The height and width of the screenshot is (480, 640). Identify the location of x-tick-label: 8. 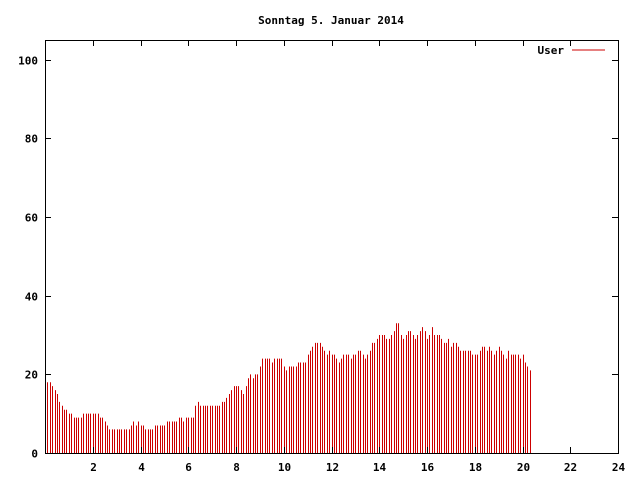
(236, 467).